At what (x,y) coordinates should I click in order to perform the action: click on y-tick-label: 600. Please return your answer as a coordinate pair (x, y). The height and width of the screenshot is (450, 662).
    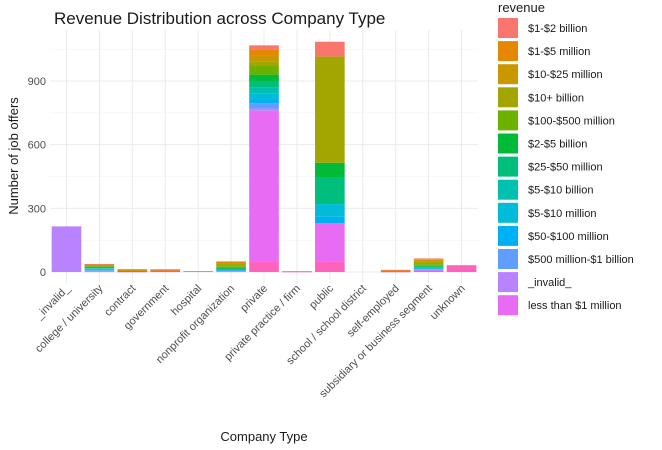
    Looking at the image, I should click on (37, 146).